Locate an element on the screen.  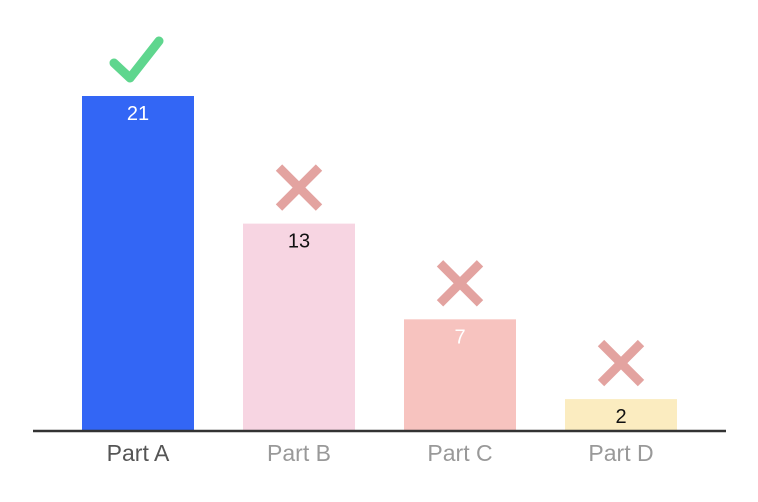
bar-part-a is located at coordinates (138, 263).